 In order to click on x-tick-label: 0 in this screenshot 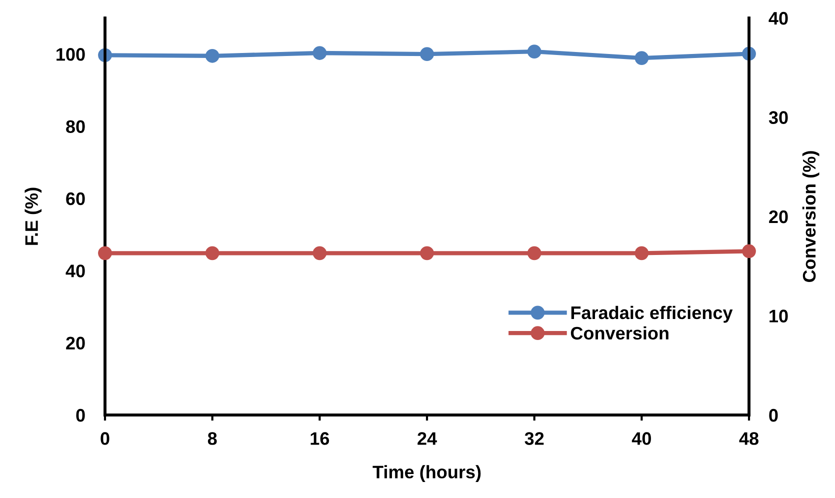, I will do `click(105, 438)`.